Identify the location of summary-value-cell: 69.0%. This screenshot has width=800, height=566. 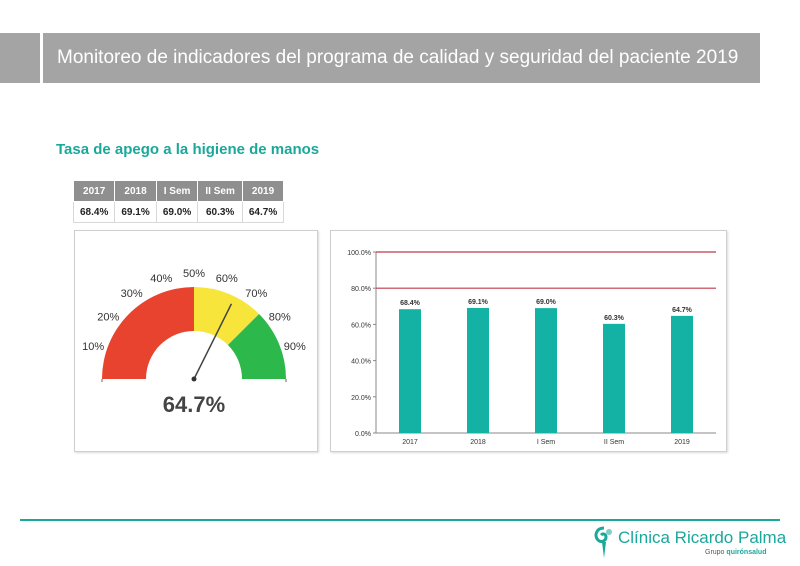
(177, 212).